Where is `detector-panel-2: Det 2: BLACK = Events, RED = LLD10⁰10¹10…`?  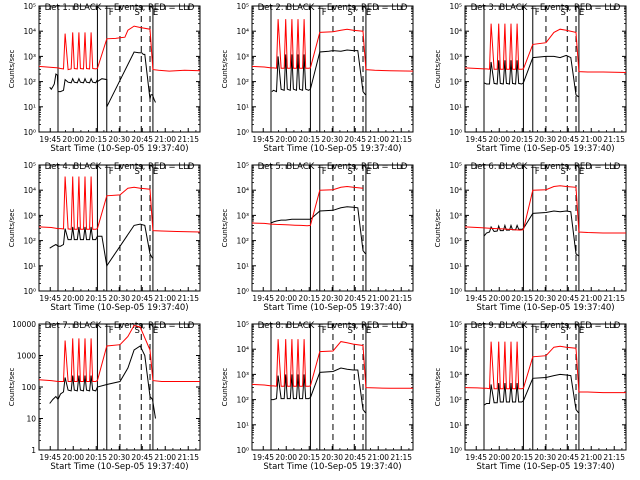 detector-panel-2: Det 2: BLACK = Events, RED = LLD10⁰10¹10… is located at coordinates (317, 78).